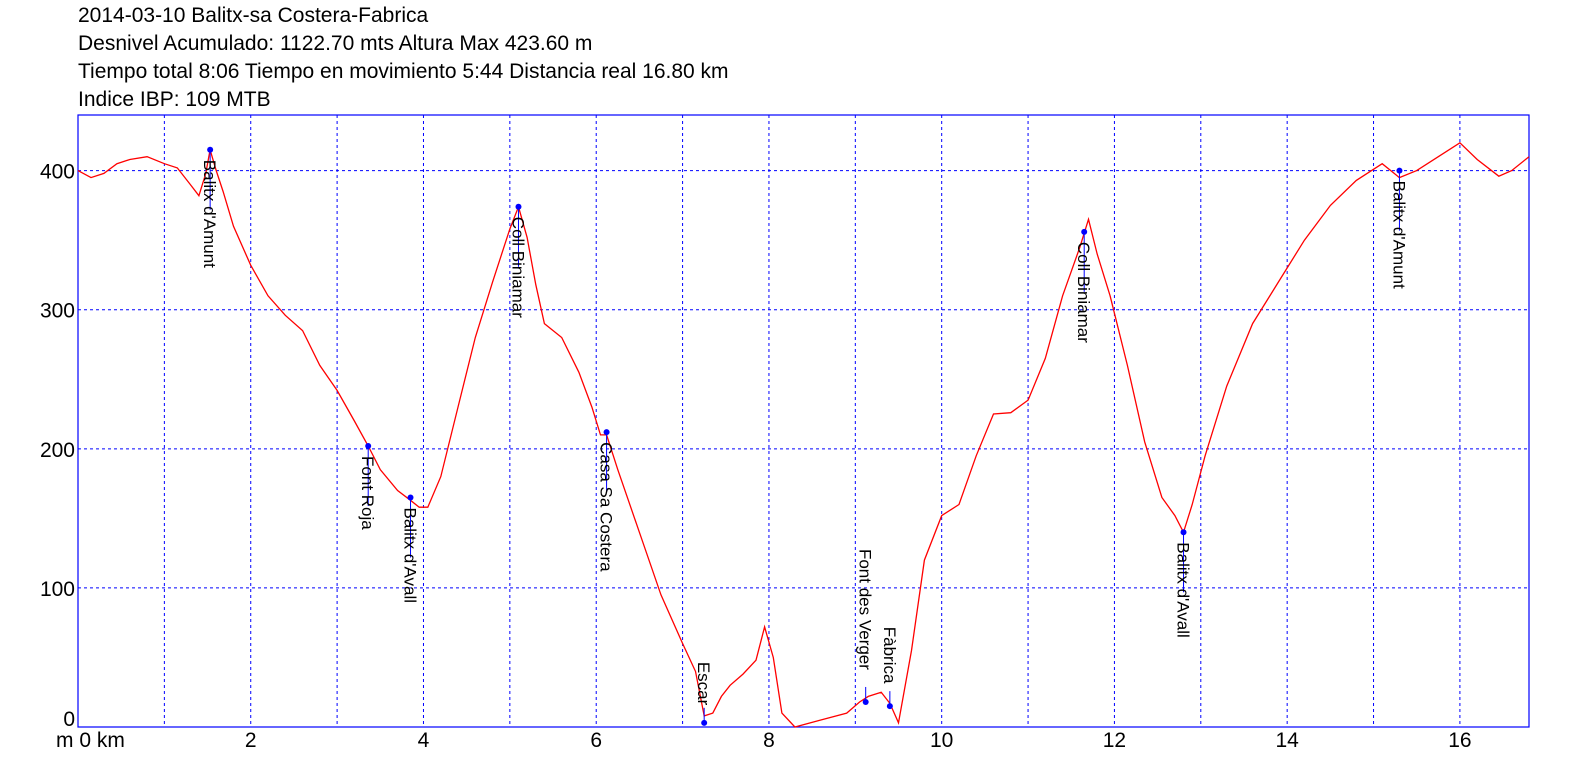  I want to click on waypoint-label: Font Roja, so click(367, 493).